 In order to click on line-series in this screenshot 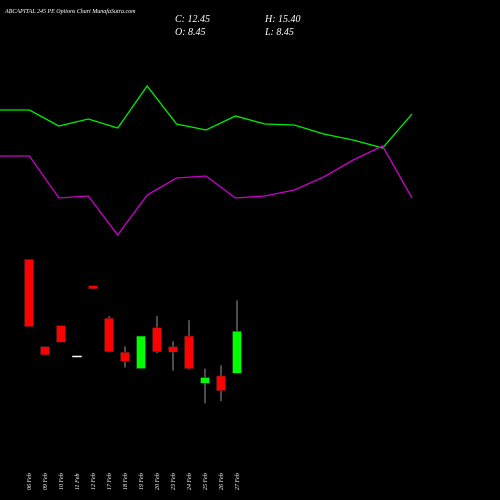, I will do `click(206, 116)`.